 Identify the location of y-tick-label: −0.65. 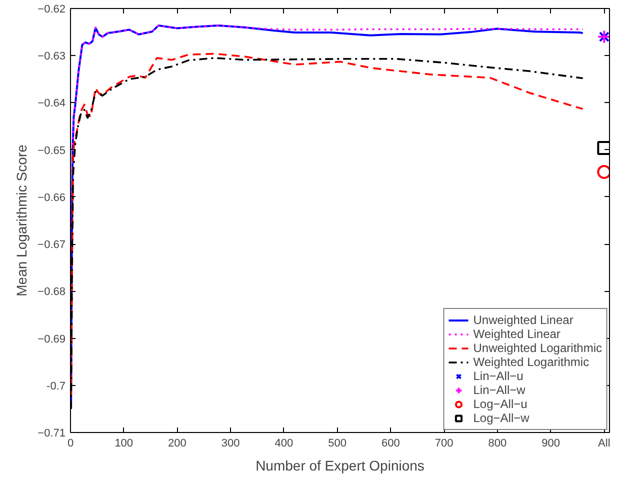
(52, 150).